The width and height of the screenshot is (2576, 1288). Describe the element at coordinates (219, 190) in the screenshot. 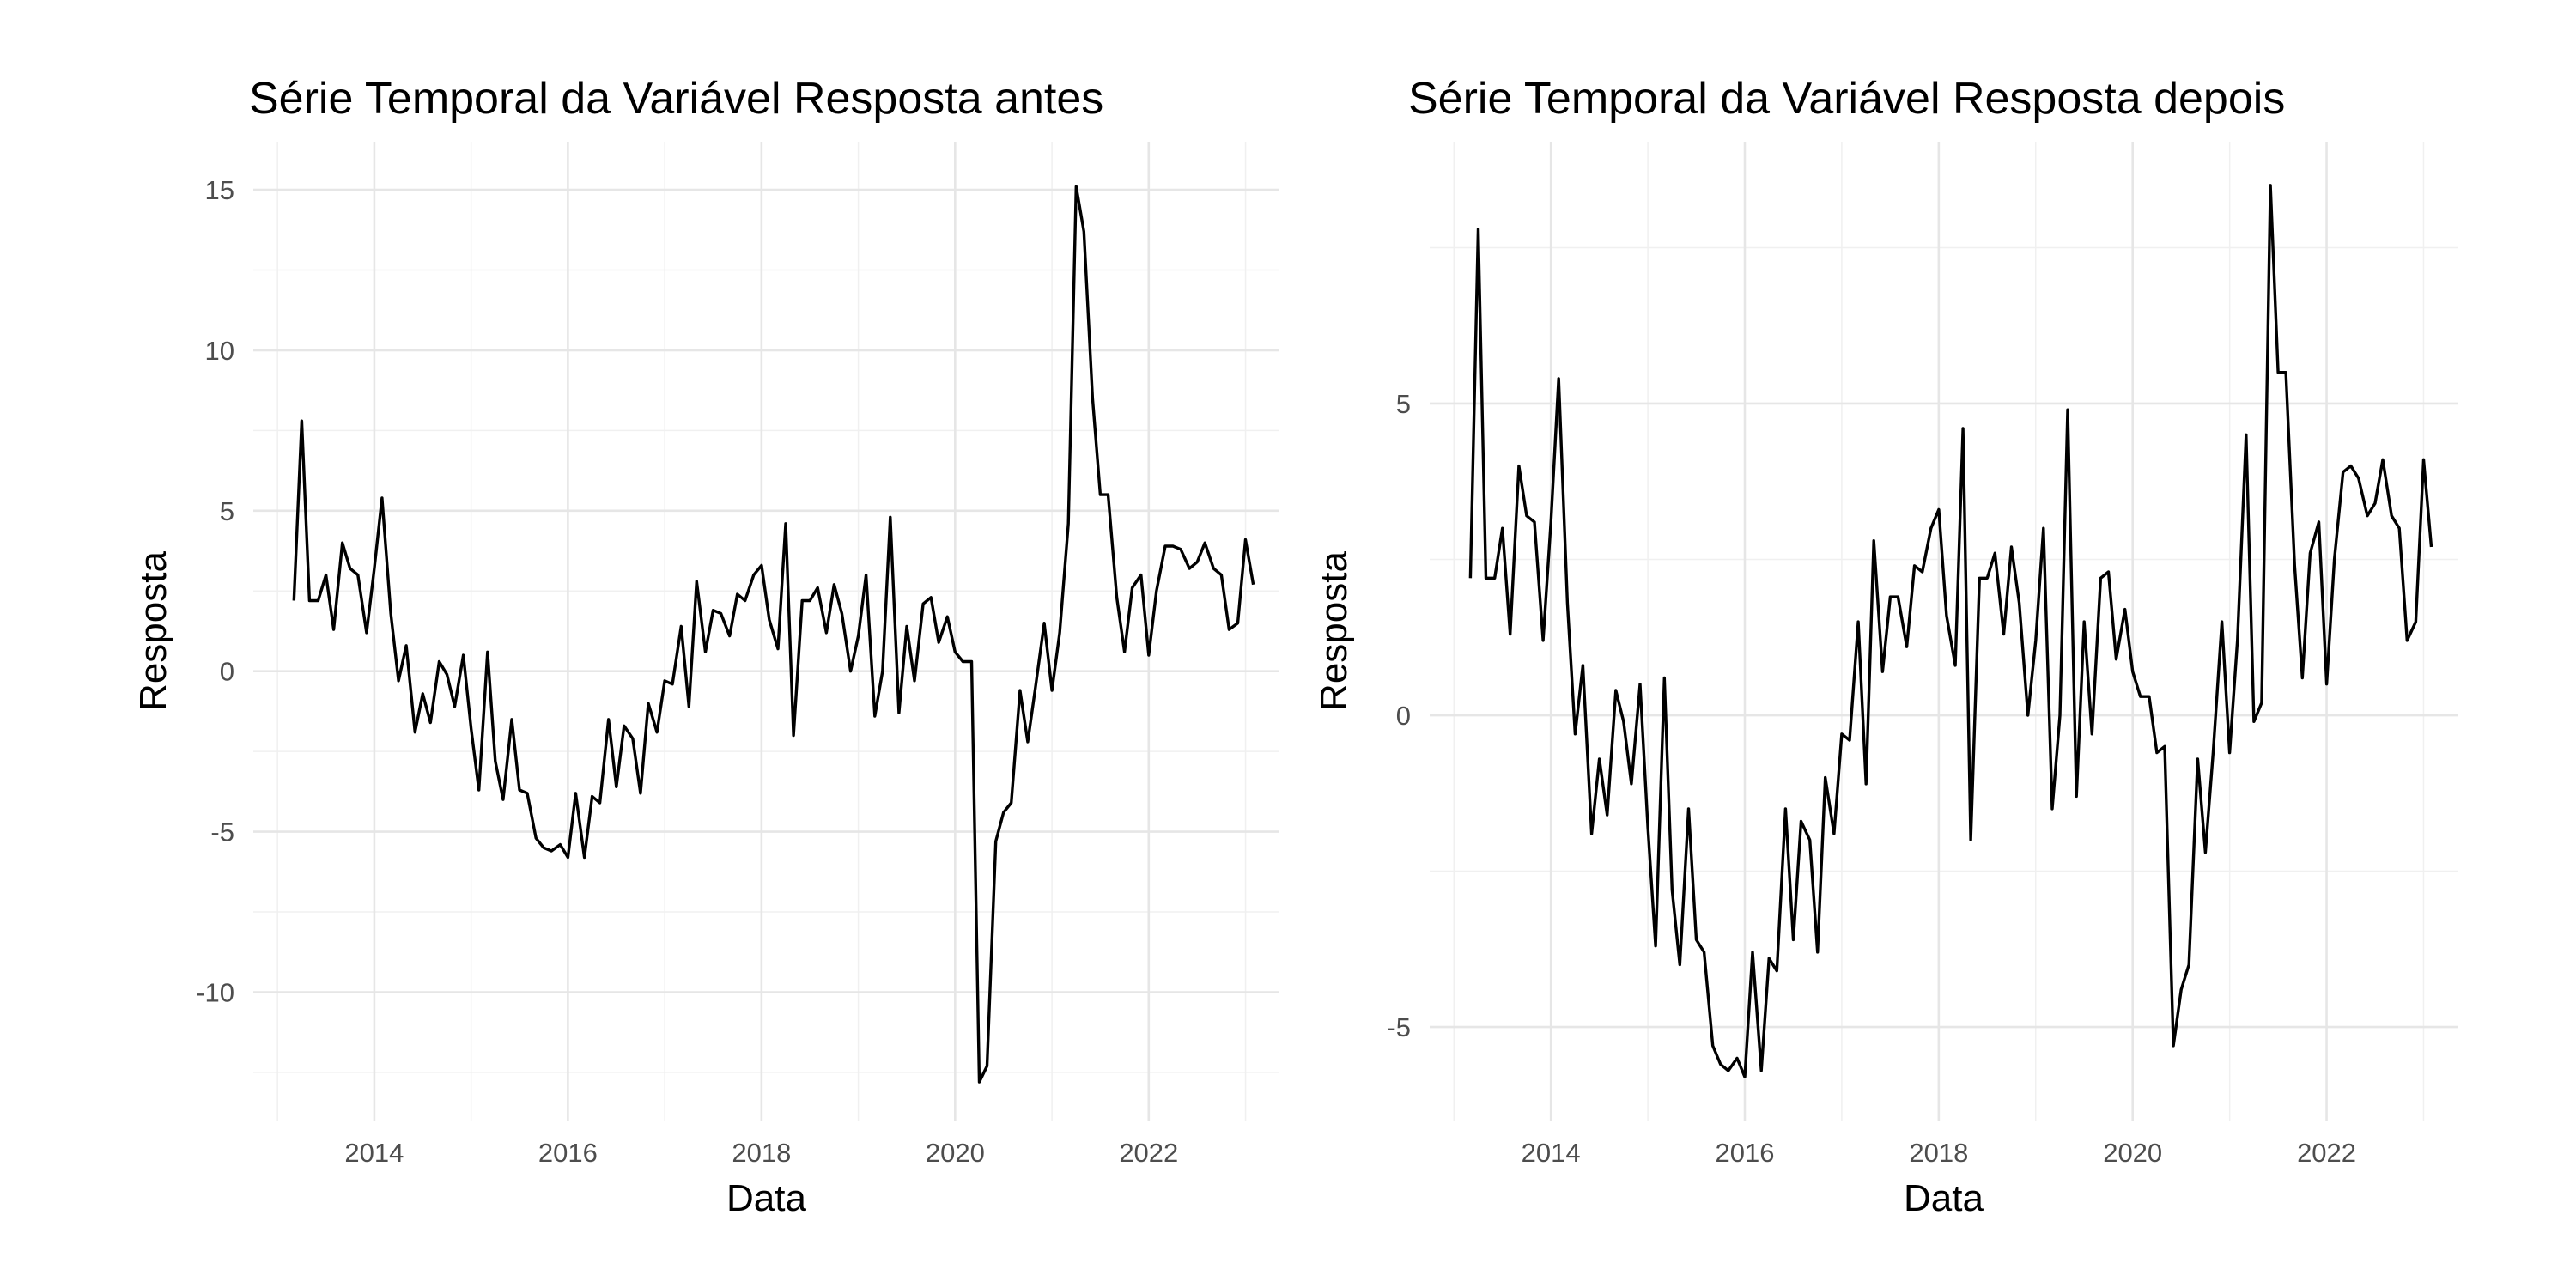

I see `y-tick-label: 15` at that location.